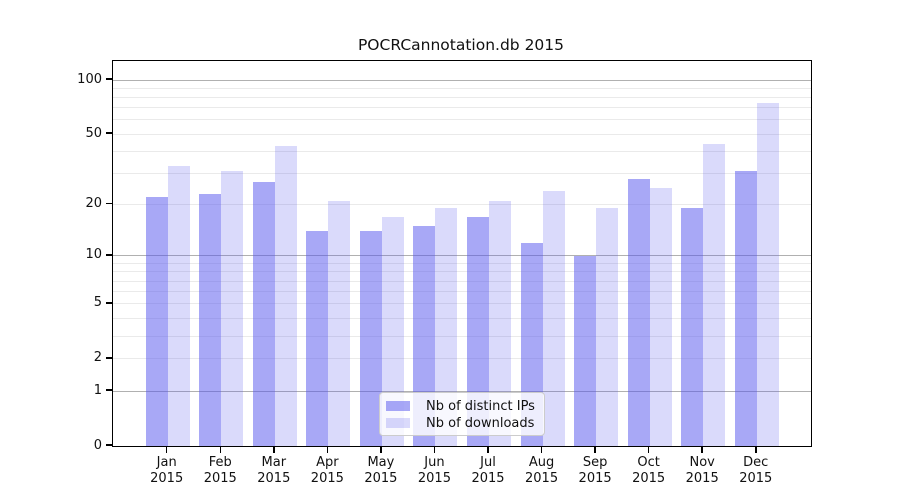 This screenshot has width=900, height=500. Describe the element at coordinates (274, 470) in the screenshot. I see `x-tick-label-mar: Mar 2015` at that location.